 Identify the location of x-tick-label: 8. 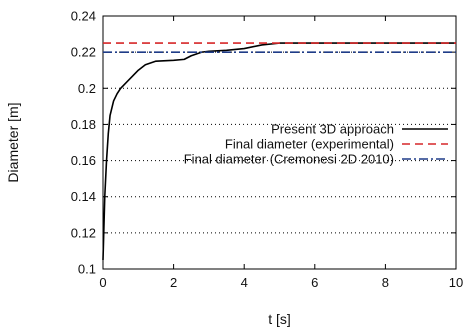
(385, 282).